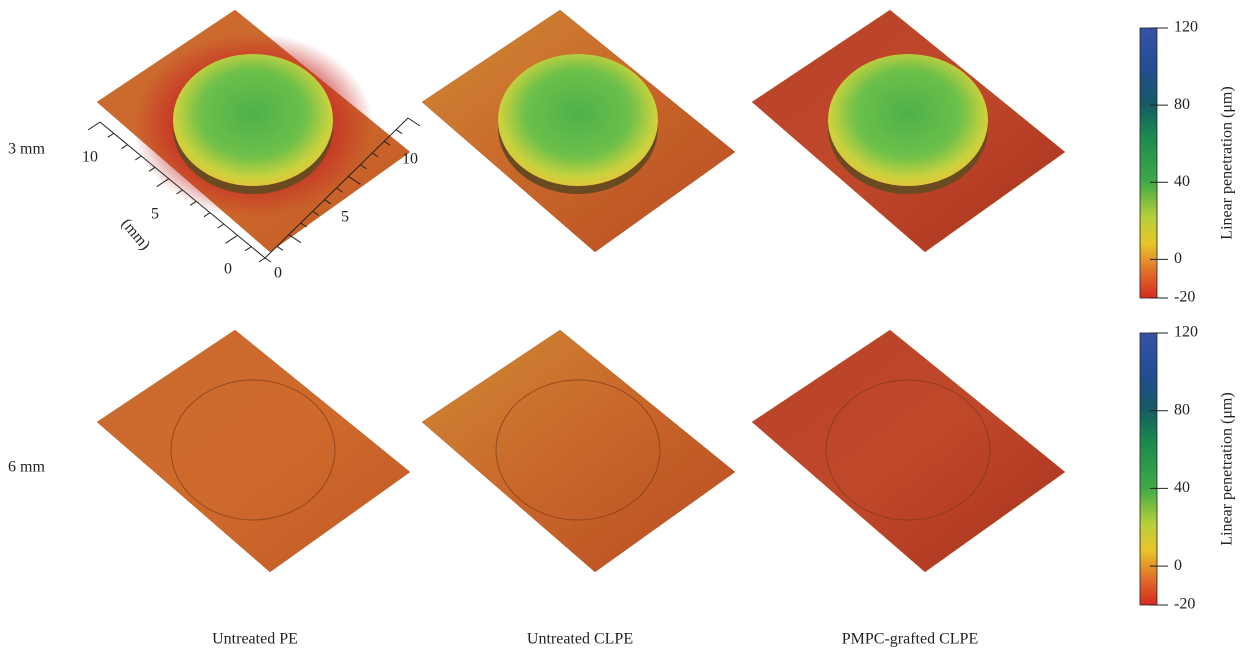  What do you see at coordinates (136, 234) in the screenshot?
I see `axis-unit: (mm)` at bounding box center [136, 234].